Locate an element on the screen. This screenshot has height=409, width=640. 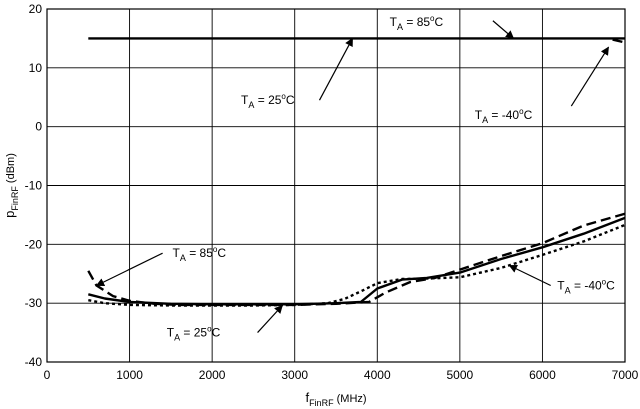
y-tick-label: -20 is located at coordinates (34, 244).